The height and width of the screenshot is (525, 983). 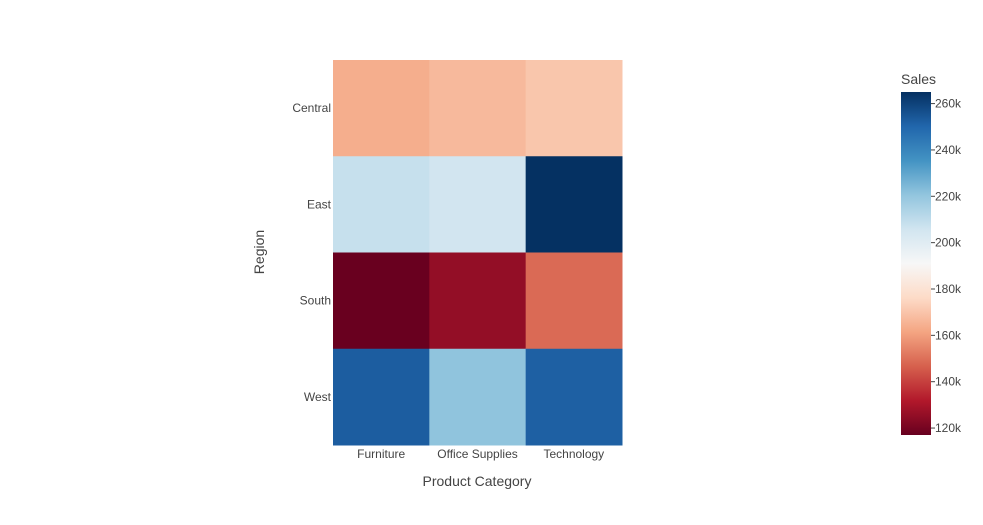 What do you see at coordinates (948, 289) in the screenshot?
I see `colorbar-tick-label: 180k` at bounding box center [948, 289].